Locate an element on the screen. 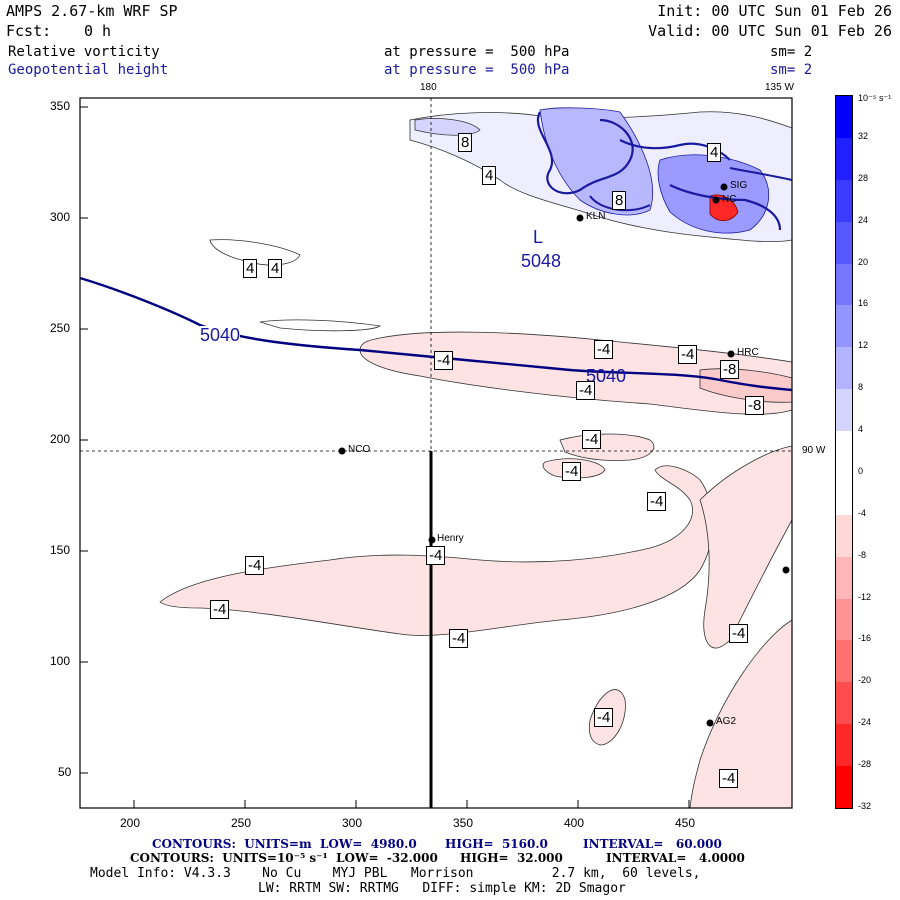  low-center-marker: L is located at coordinates (538, 237).